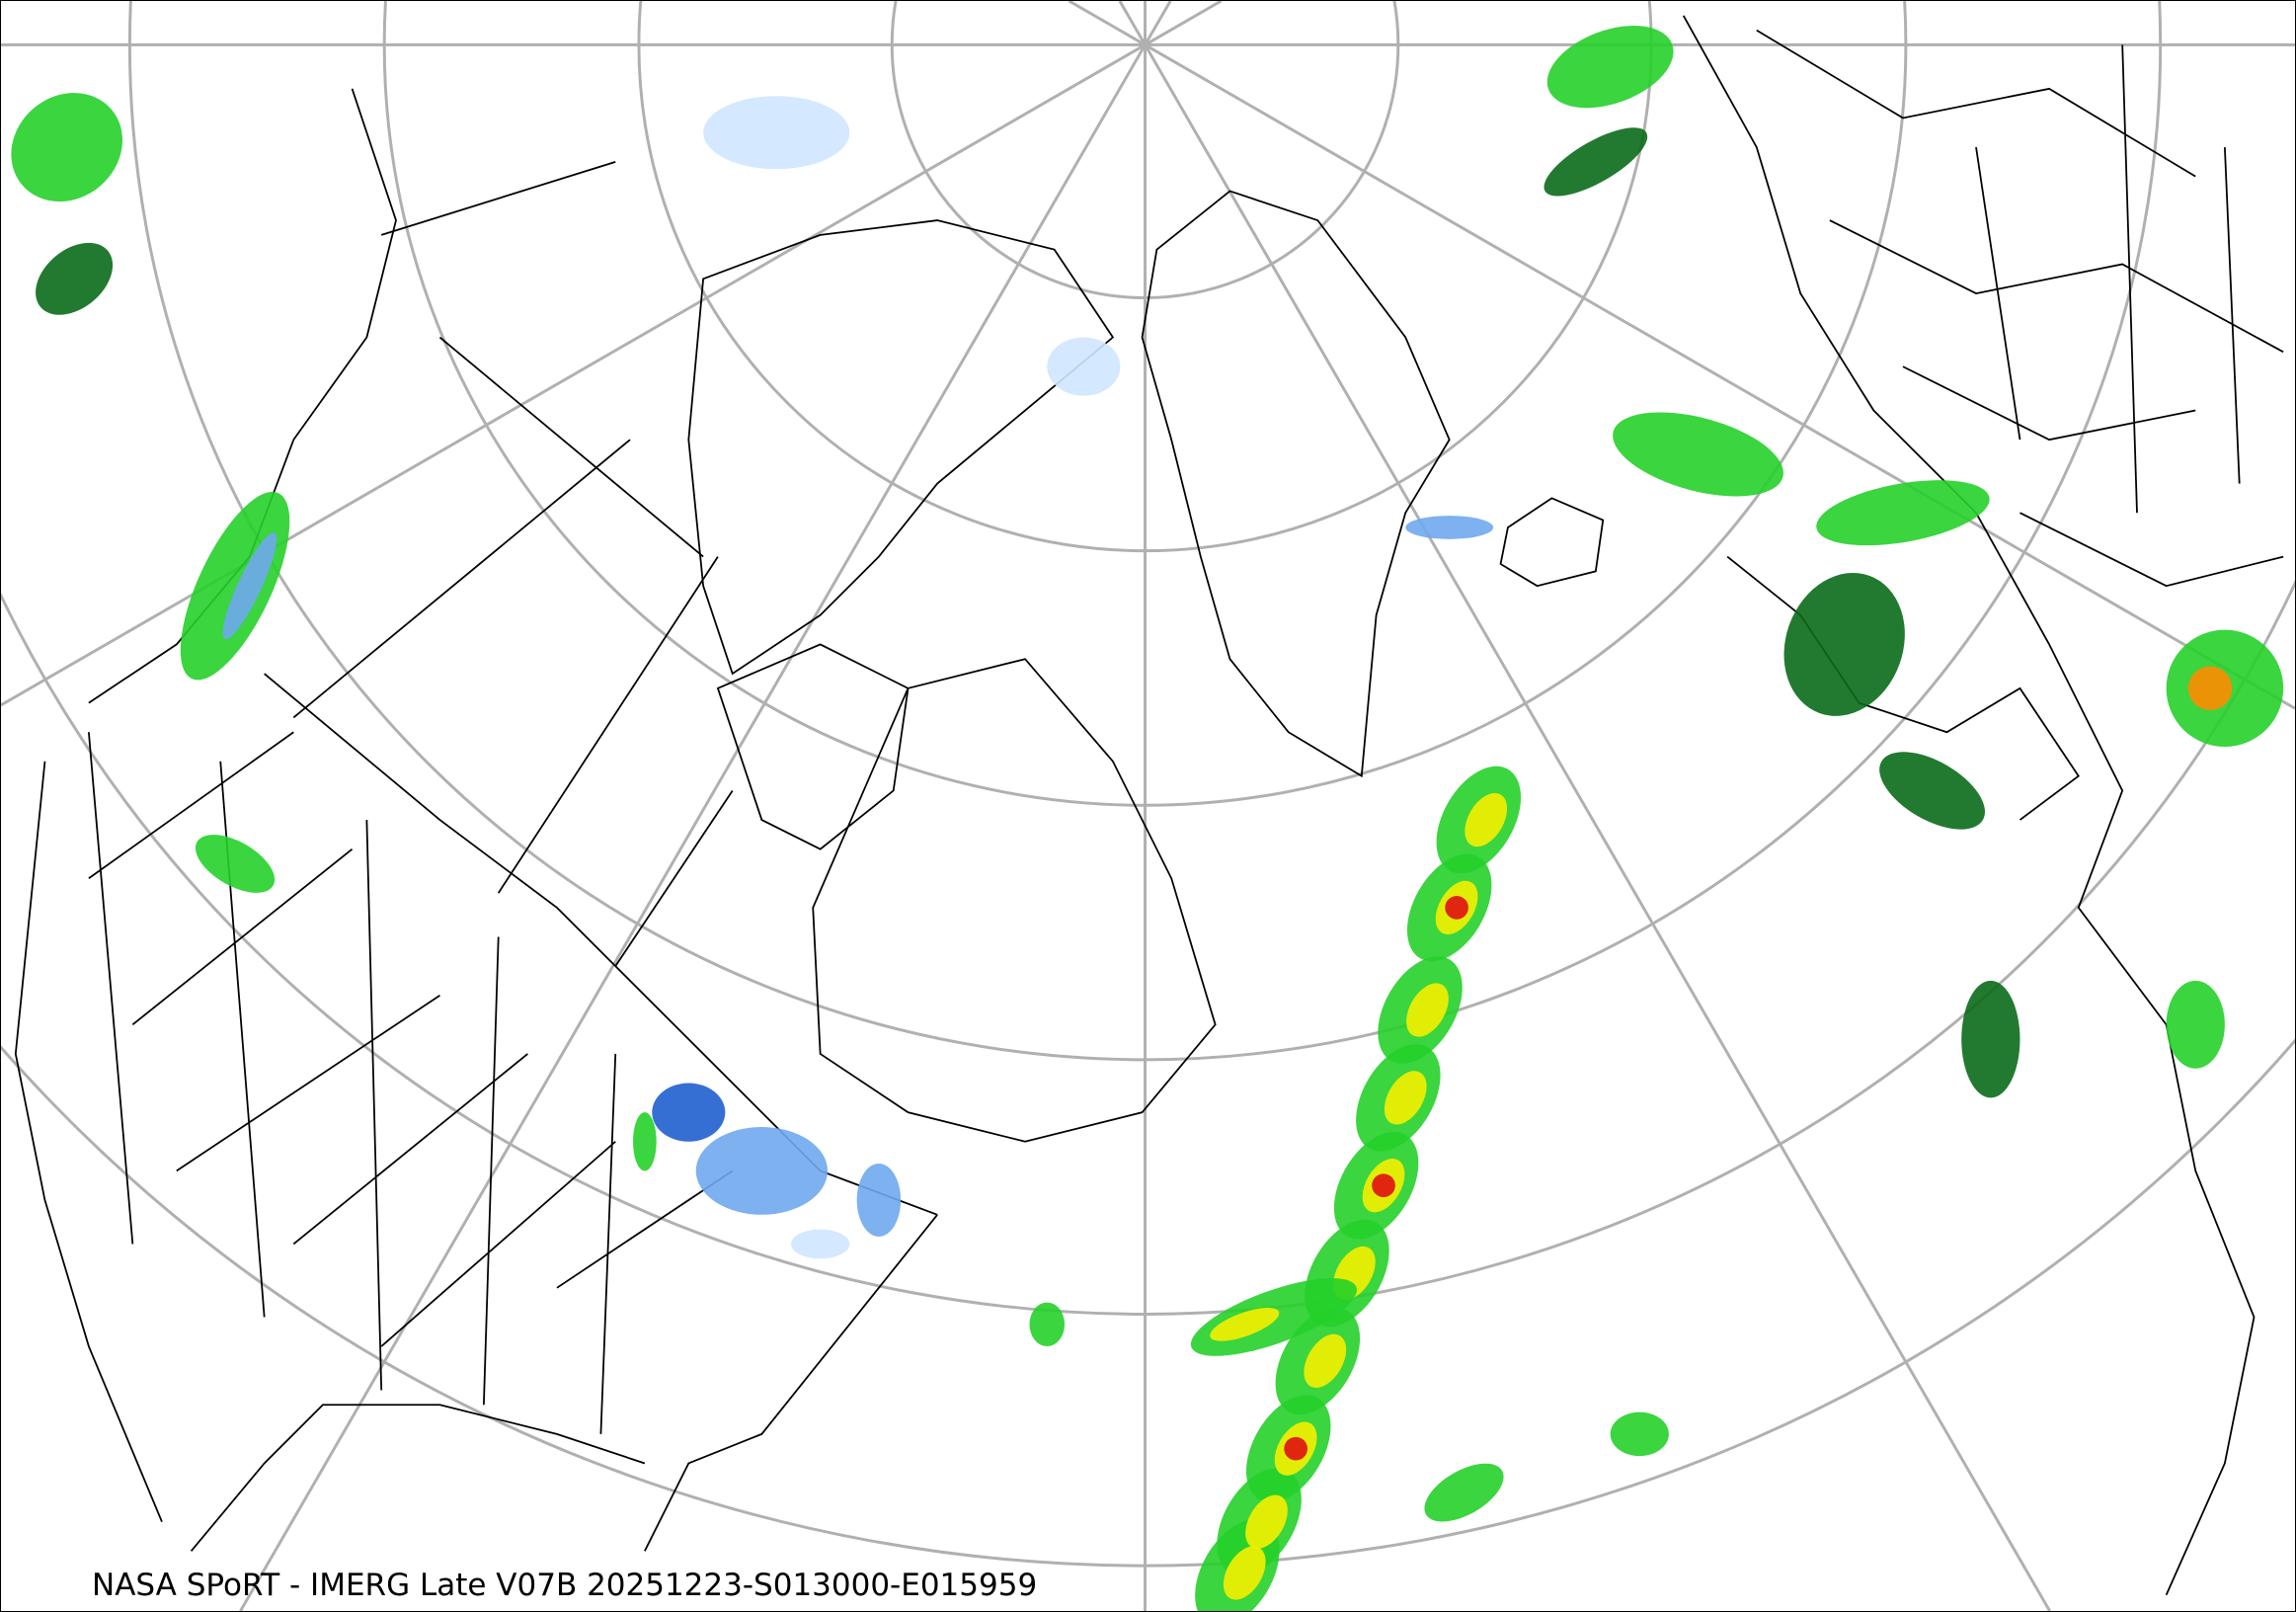  I want to click on rain-lake-michigan, so click(645, 1141).